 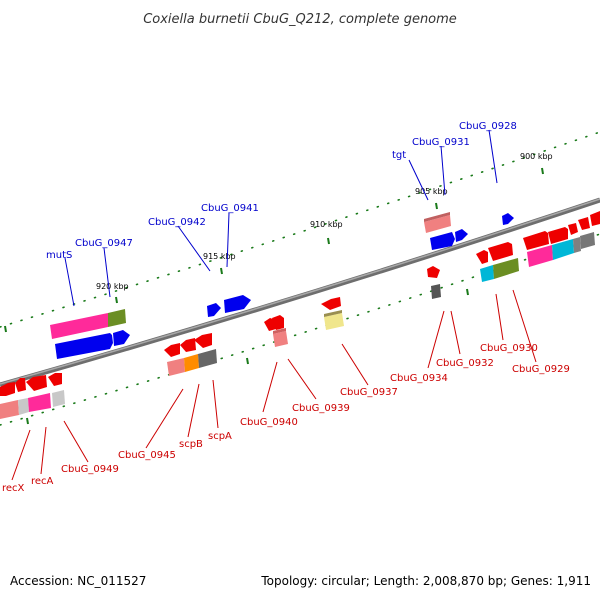 What do you see at coordinates (59, 255) in the screenshot?
I see `gene-label-mutS: mutS` at bounding box center [59, 255].